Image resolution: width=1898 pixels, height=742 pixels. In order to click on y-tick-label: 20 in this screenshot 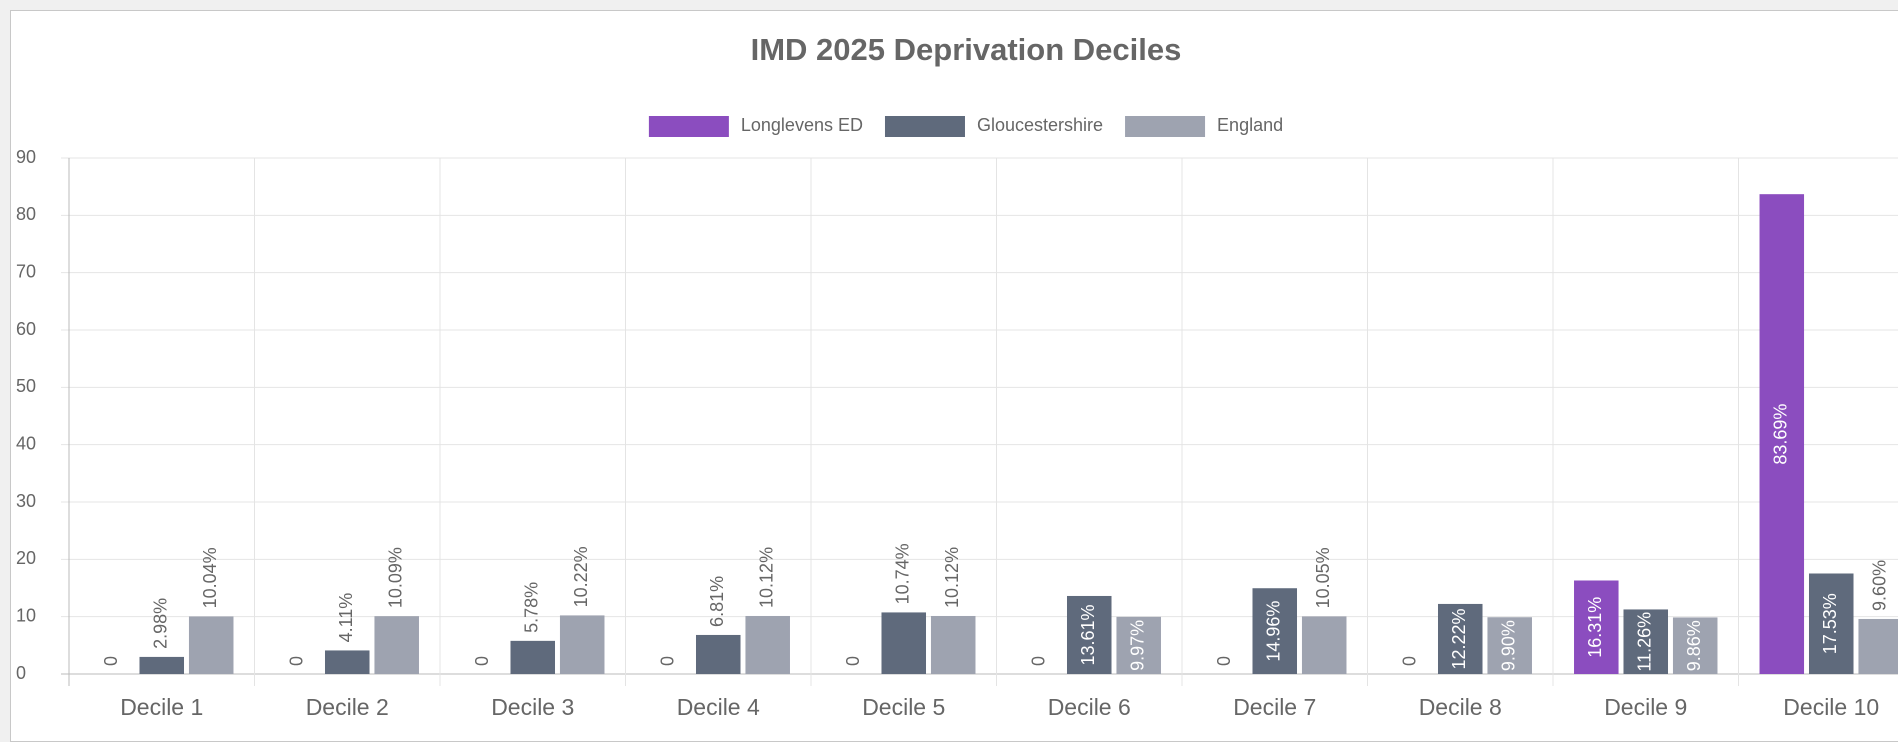, I will do `click(26, 558)`.